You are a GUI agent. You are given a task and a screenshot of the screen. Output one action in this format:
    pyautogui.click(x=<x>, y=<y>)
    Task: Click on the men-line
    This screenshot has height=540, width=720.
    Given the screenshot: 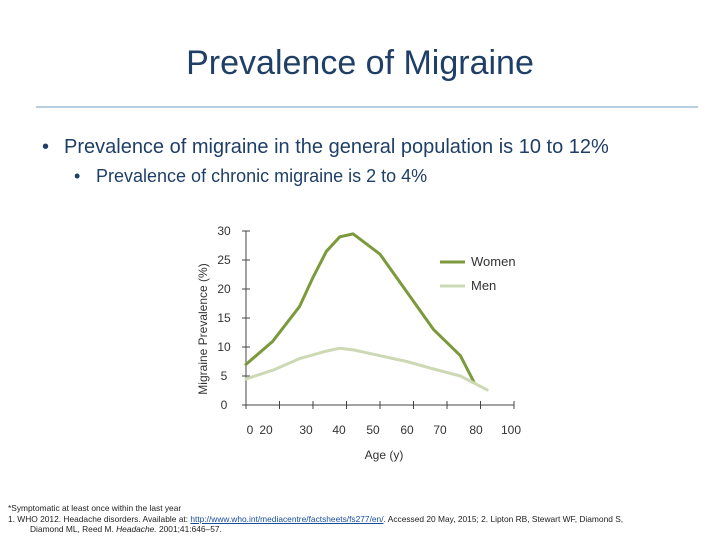 What is the action you would take?
    pyautogui.click(x=366, y=369)
    